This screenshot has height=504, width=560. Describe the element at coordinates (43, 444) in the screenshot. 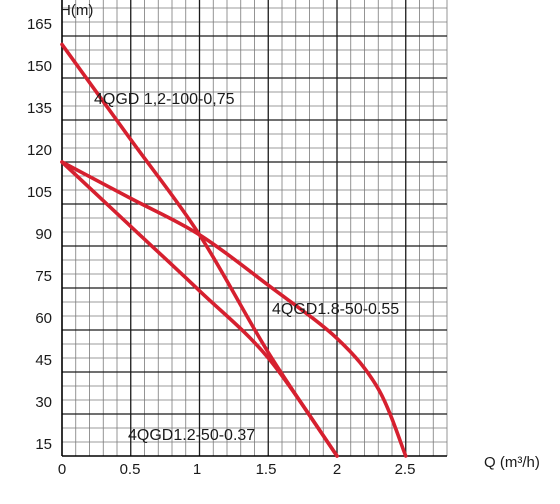

I see `y-tick-label-15: 15` at that location.